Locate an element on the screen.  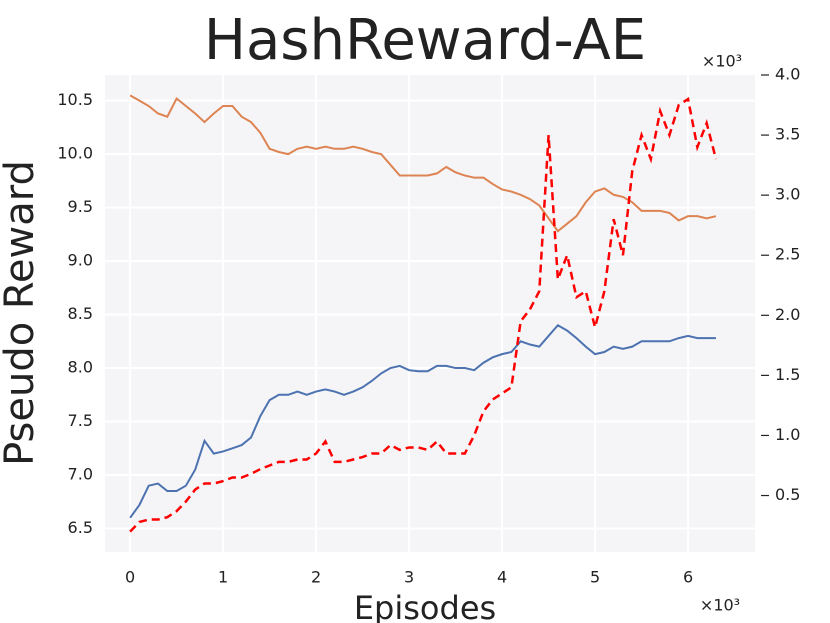
y-tick-label: 7.5 is located at coordinates (80, 420).